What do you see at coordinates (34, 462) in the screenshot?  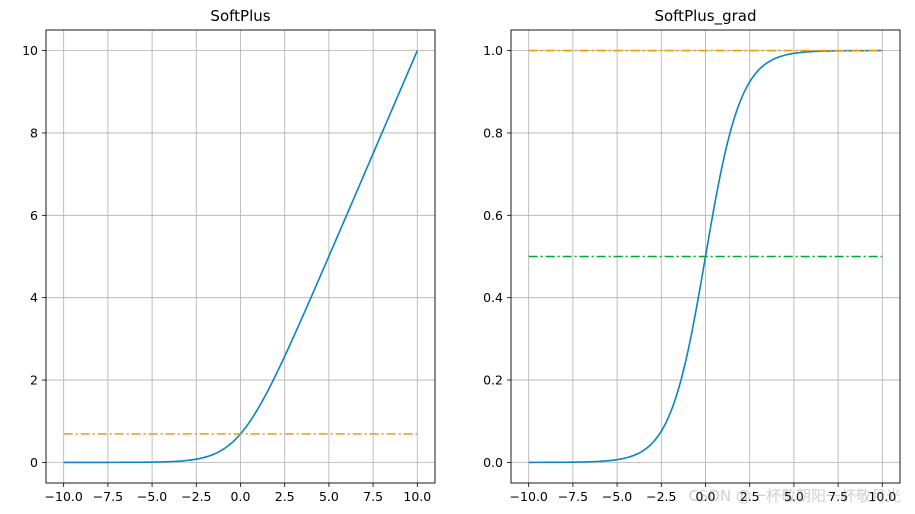 I see `y-tick-label: 0` at bounding box center [34, 462].